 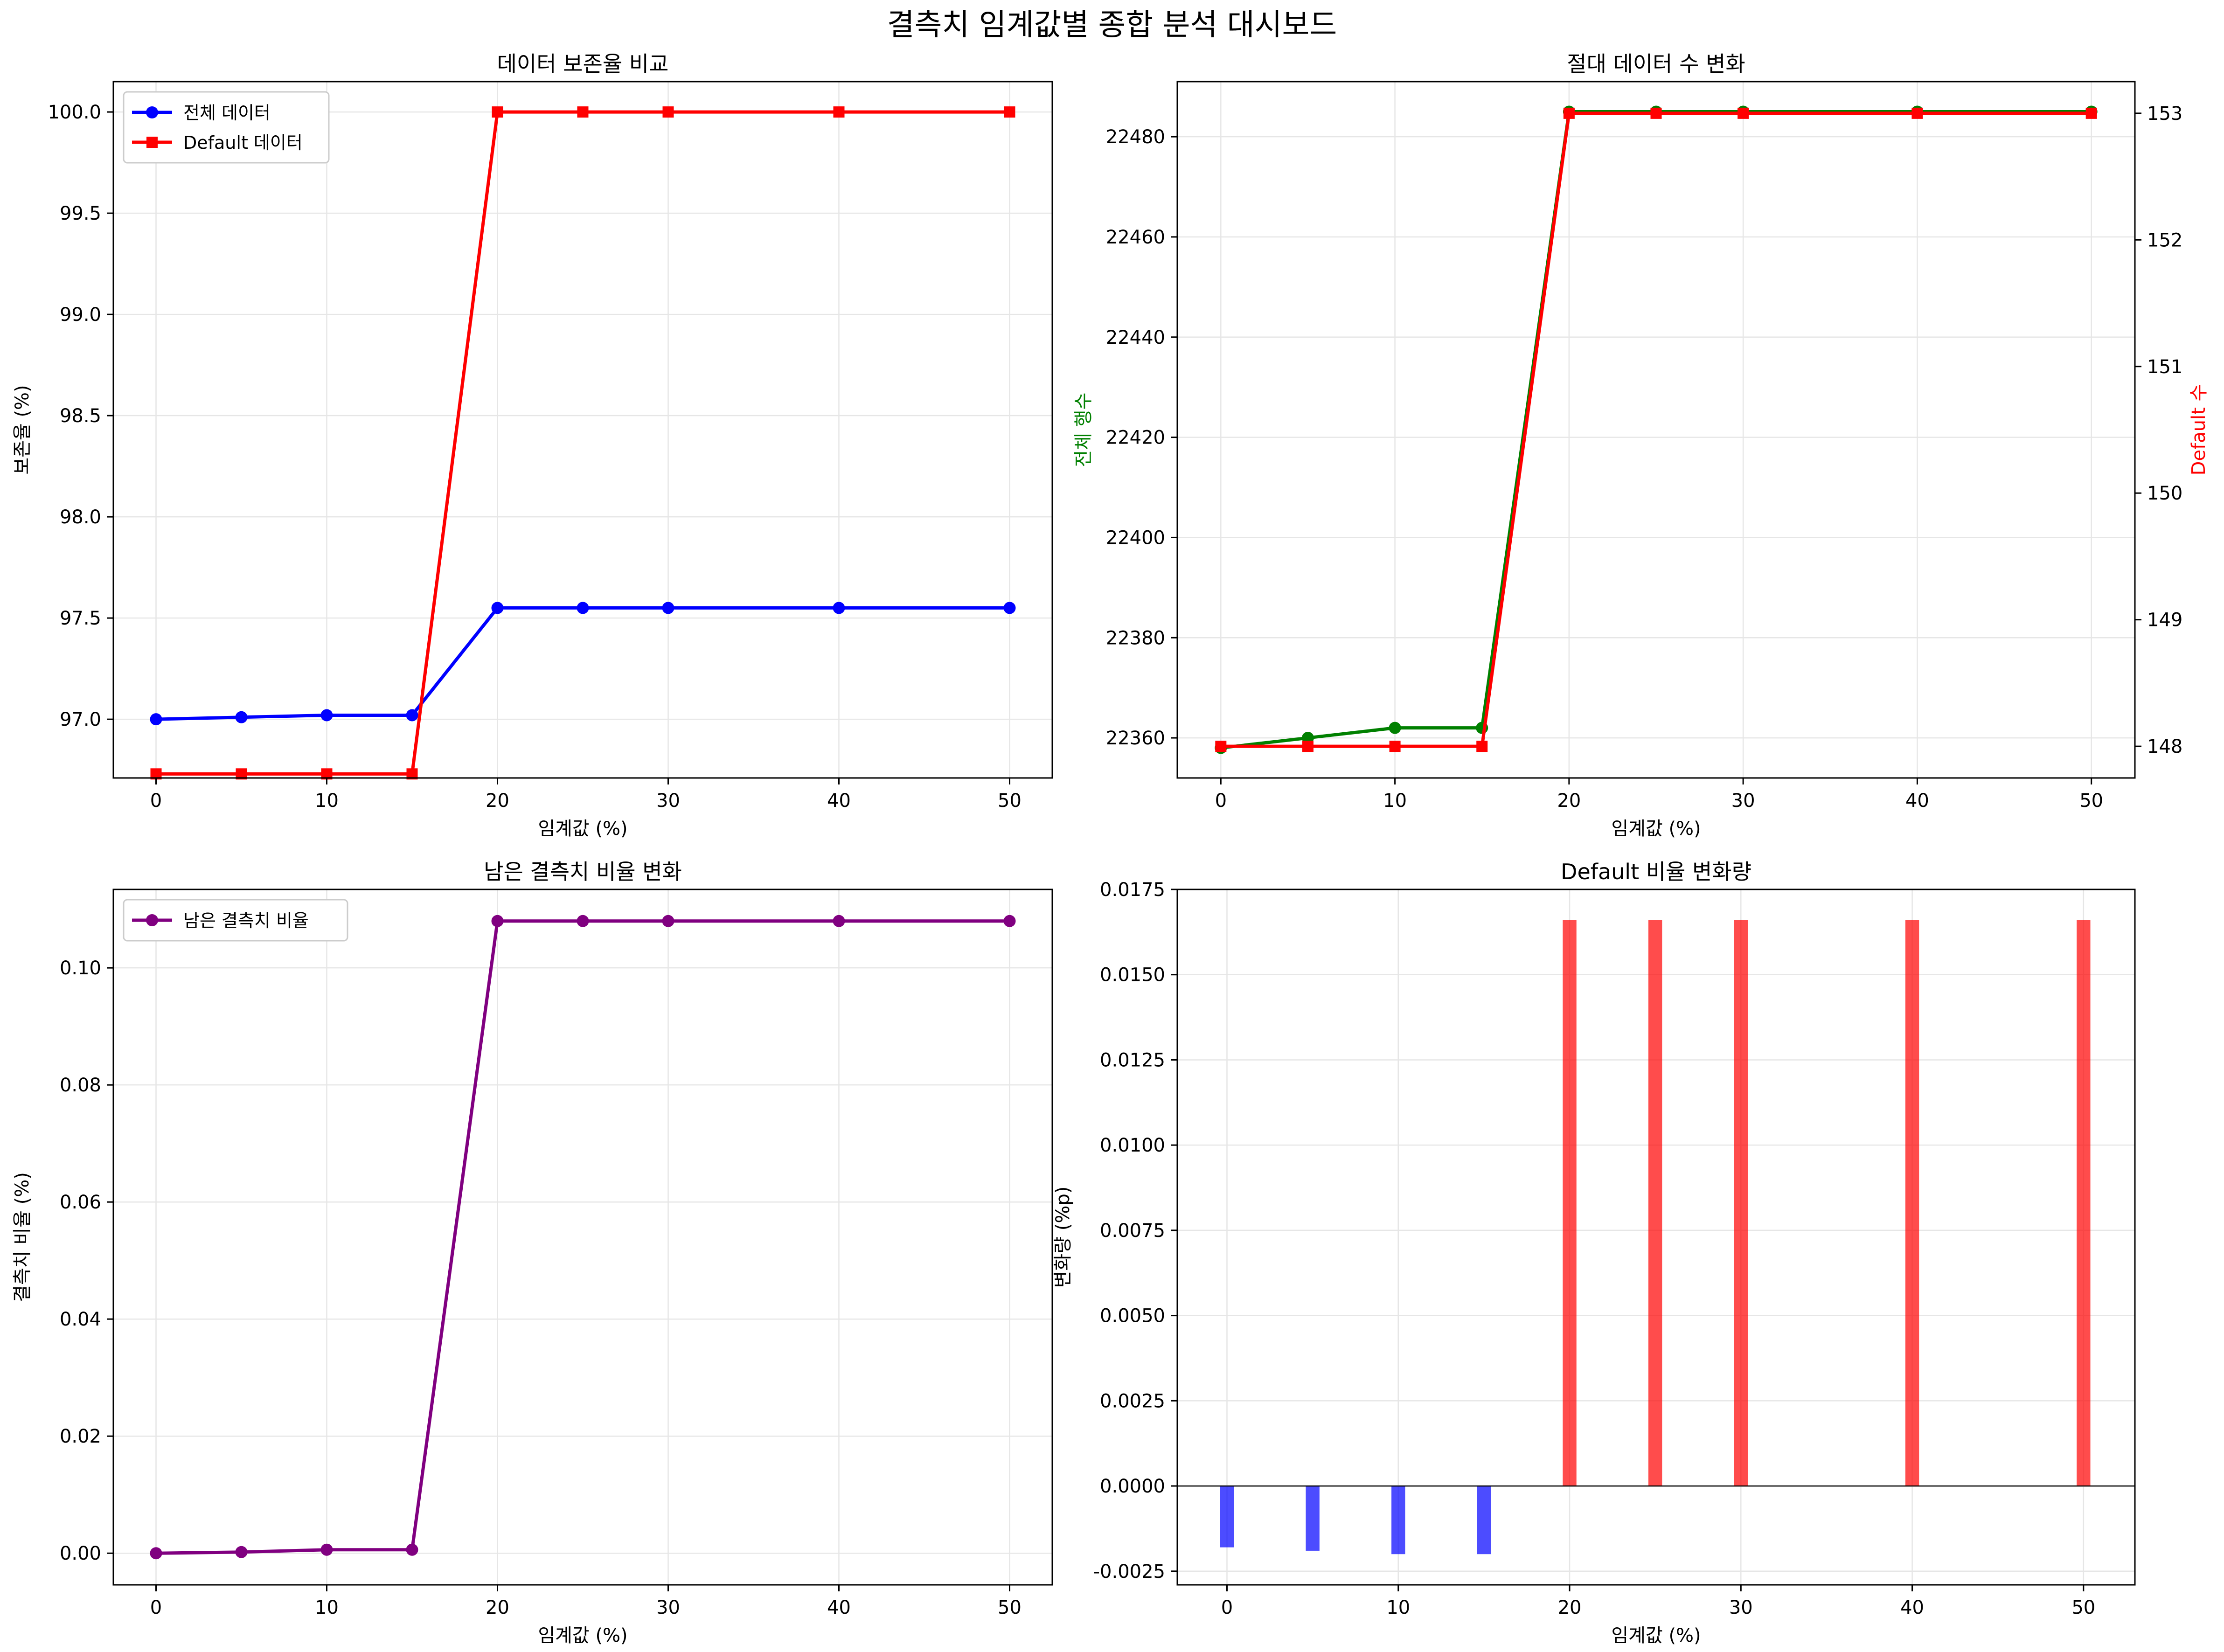 What do you see at coordinates (1135, 438) in the screenshot?
I see `y-tick-label: 22420` at bounding box center [1135, 438].